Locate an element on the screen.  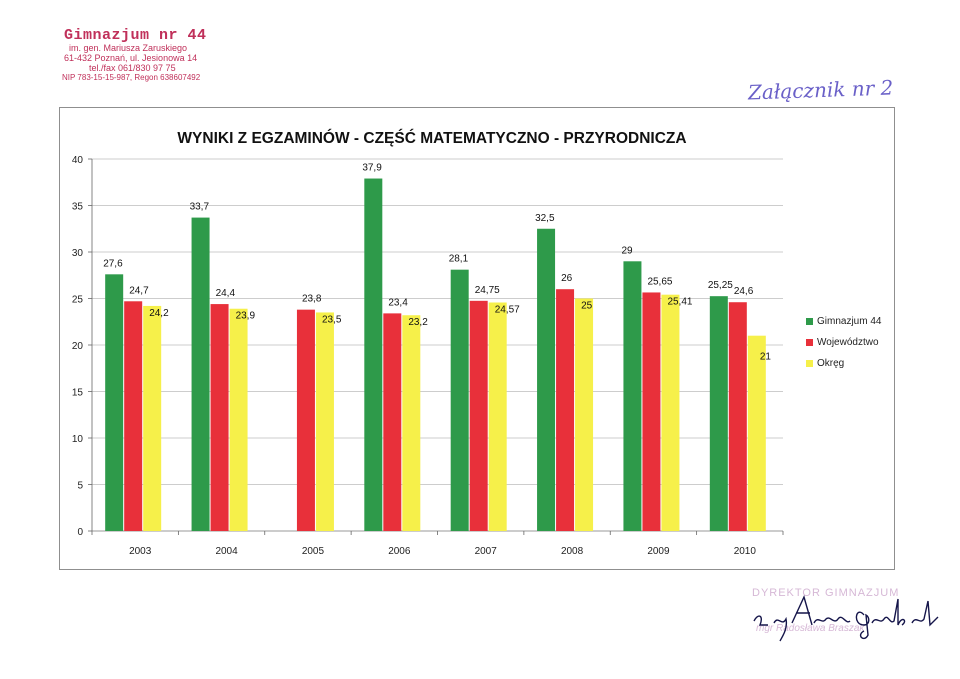
bar-Województwo-2003 is located at coordinates (133, 416).